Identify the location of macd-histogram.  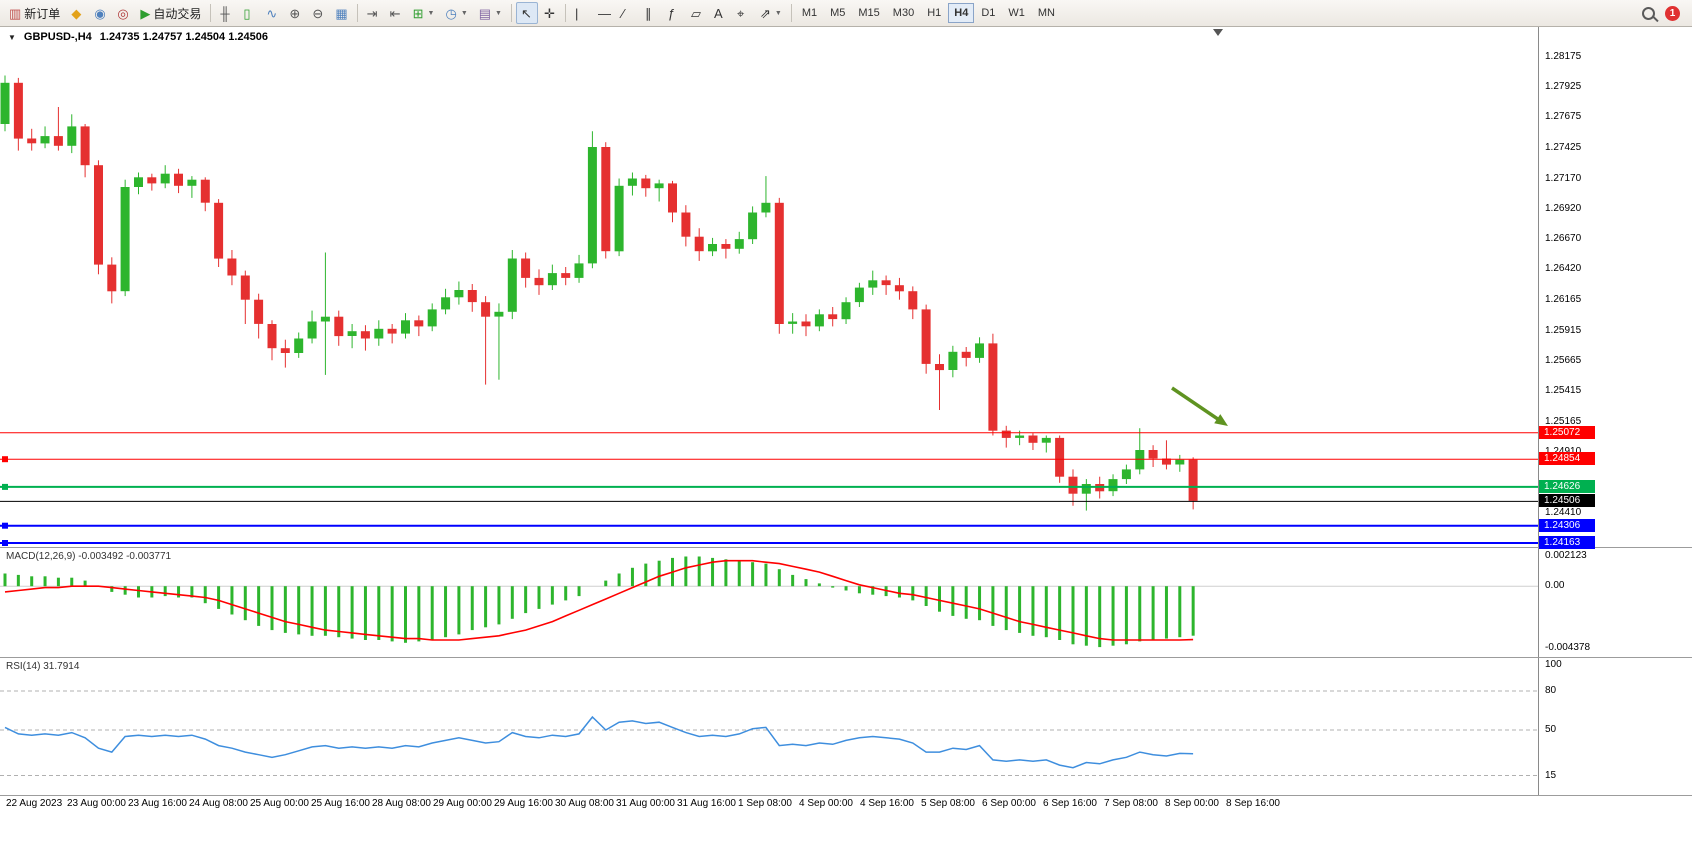
(599, 602).